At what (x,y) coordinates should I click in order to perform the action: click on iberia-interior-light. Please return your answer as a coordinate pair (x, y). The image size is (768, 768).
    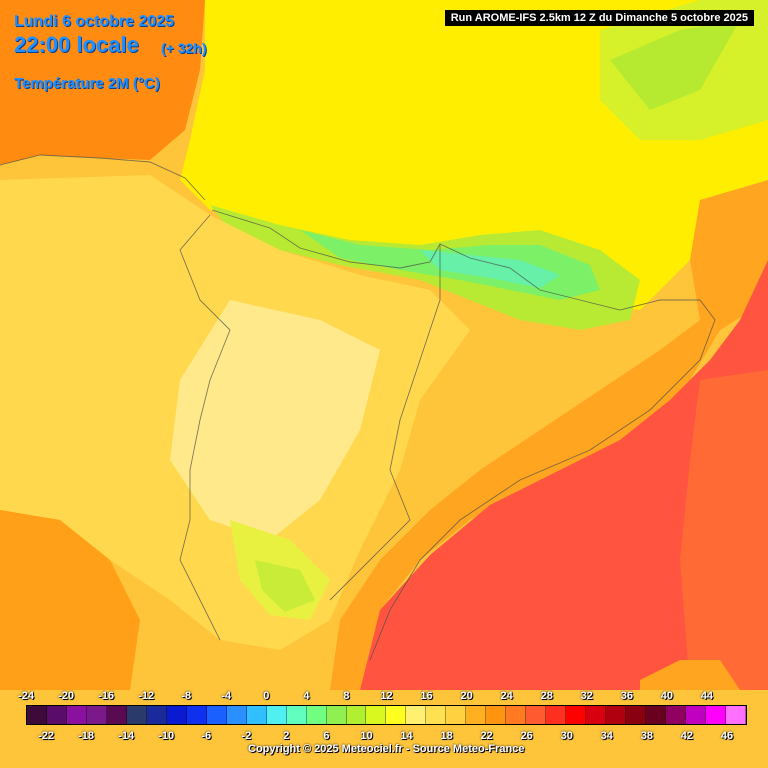
    Looking at the image, I should click on (275, 420).